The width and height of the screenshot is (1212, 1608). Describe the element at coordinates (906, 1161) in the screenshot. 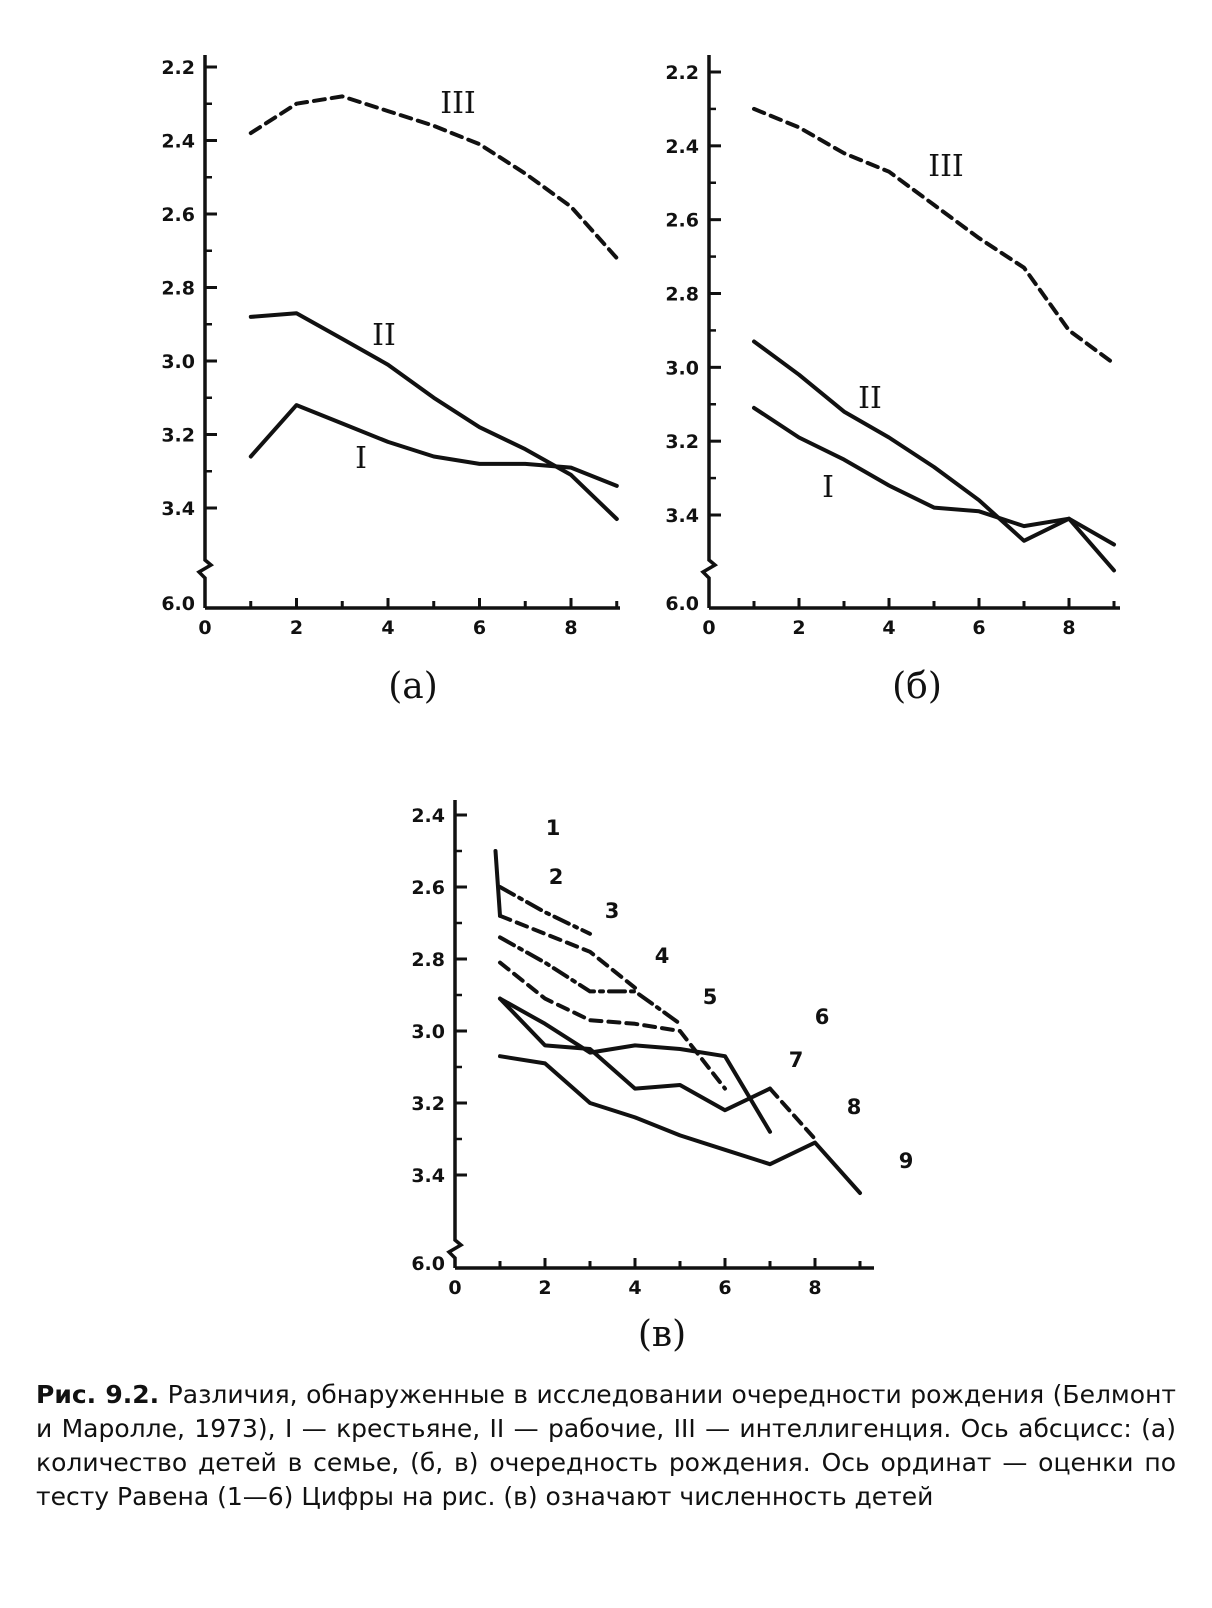

I see `series-label-9: 9` at that location.